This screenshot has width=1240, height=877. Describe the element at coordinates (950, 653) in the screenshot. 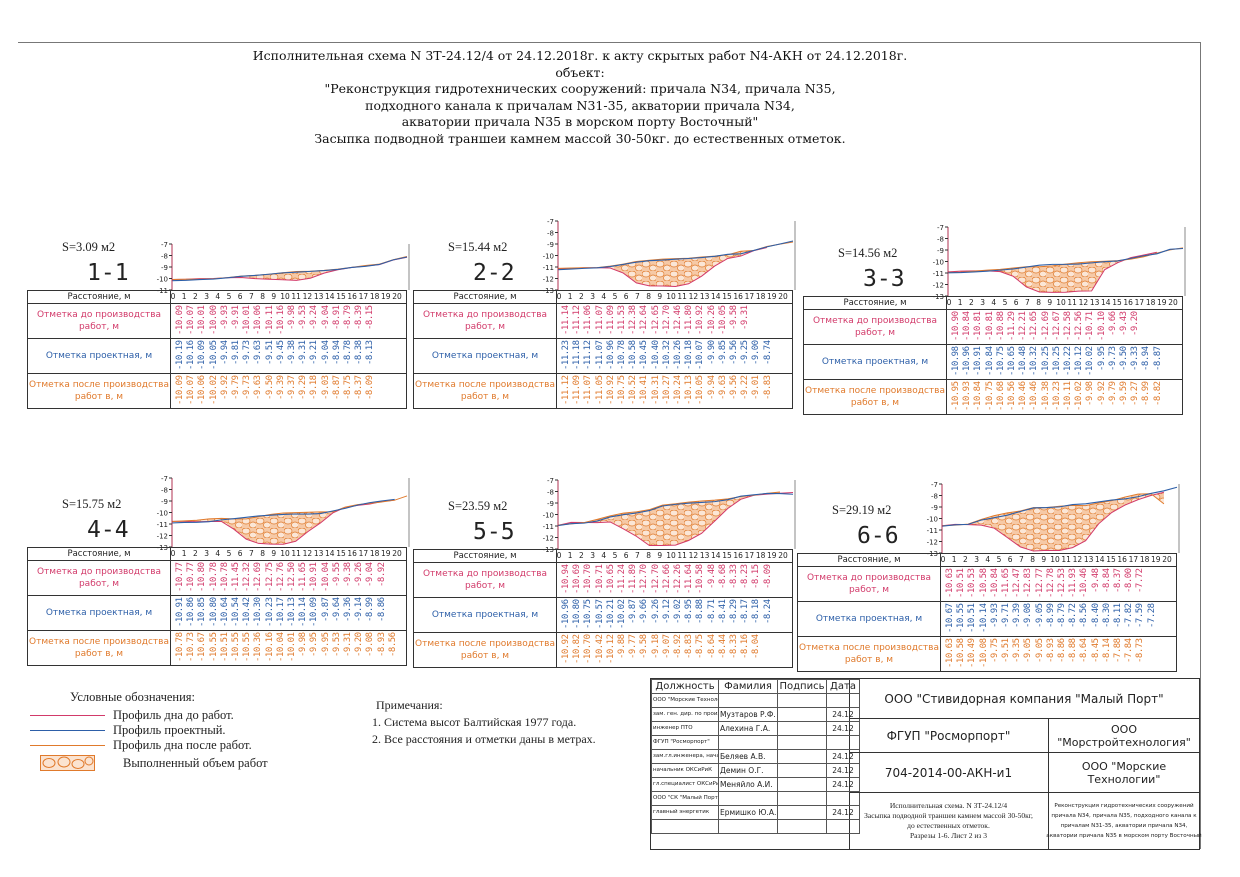

I see `elevation-value: -10.63` at that location.